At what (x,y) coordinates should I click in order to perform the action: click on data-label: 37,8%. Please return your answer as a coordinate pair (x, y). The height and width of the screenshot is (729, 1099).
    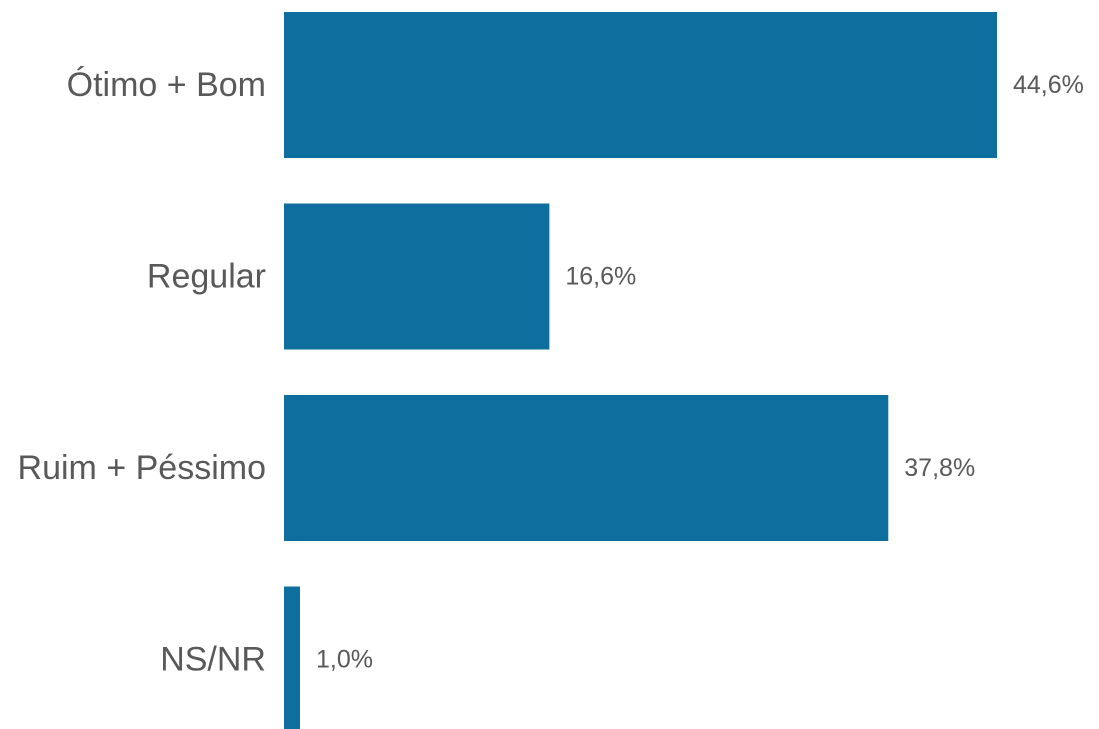
    Looking at the image, I should click on (939, 468).